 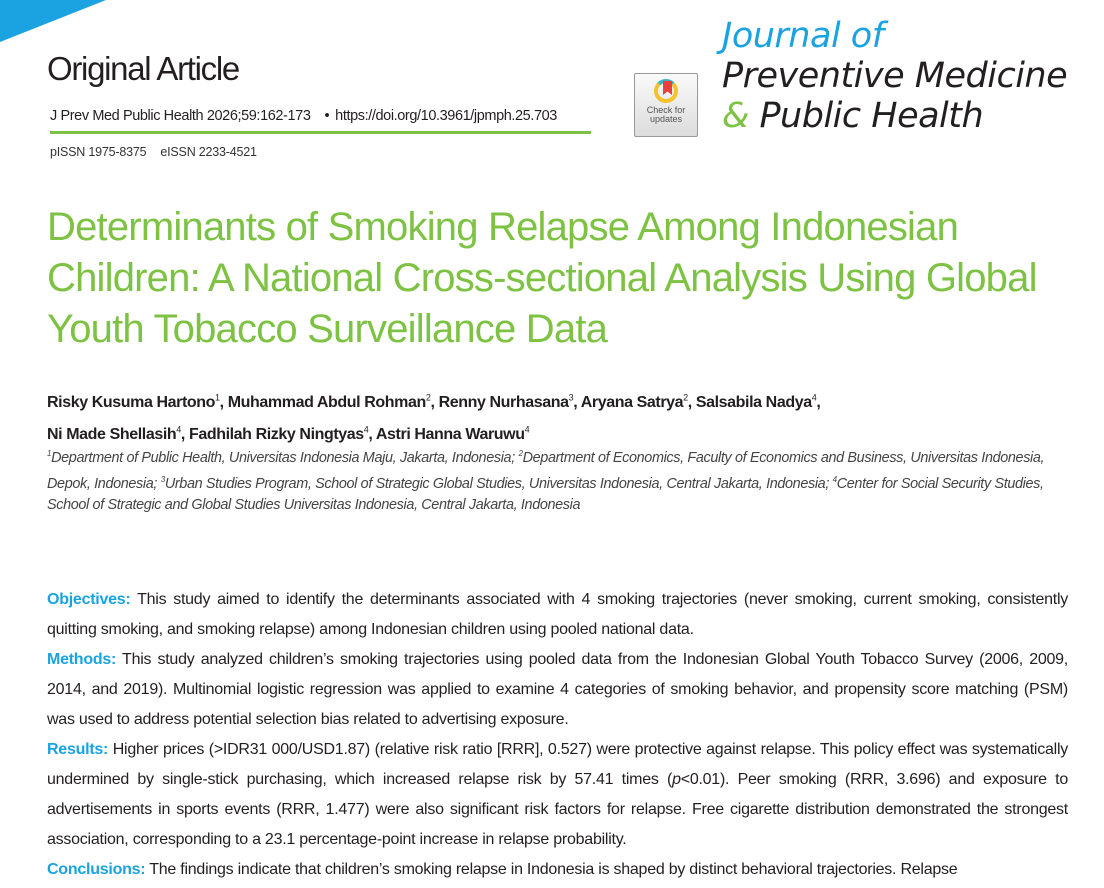 I want to click on journal-line1: Journal of, so click(x=803, y=36).